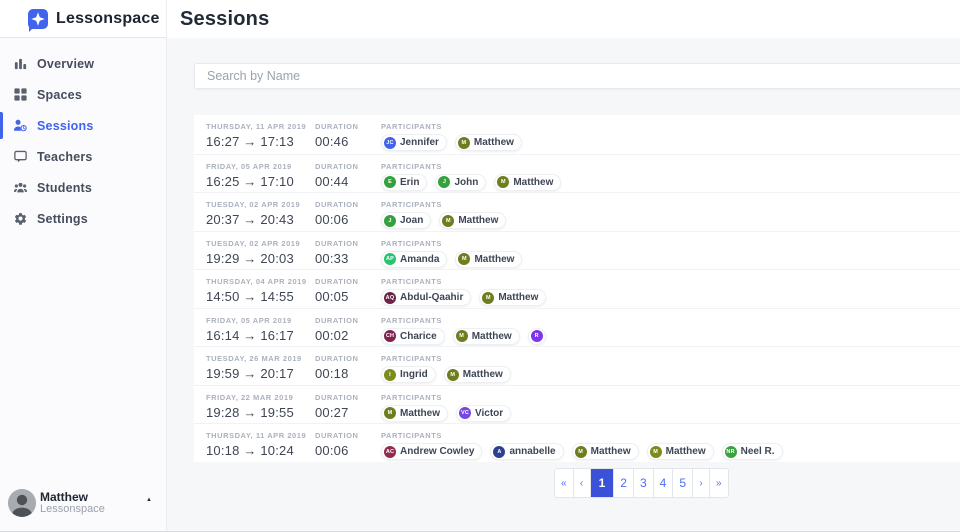 The height and width of the screenshot is (532, 960). What do you see at coordinates (83, 94) in the screenshot?
I see `sidebar-item-spaces: Spaces` at bounding box center [83, 94].